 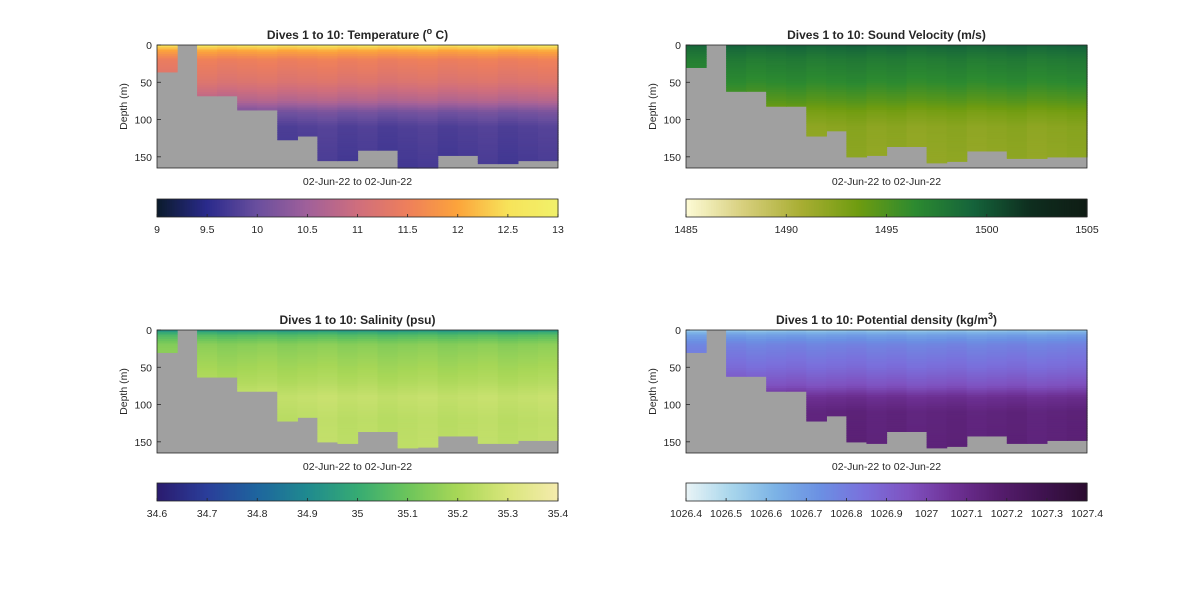 I want to click on heatmap-cells, so click(x=887, y=104).